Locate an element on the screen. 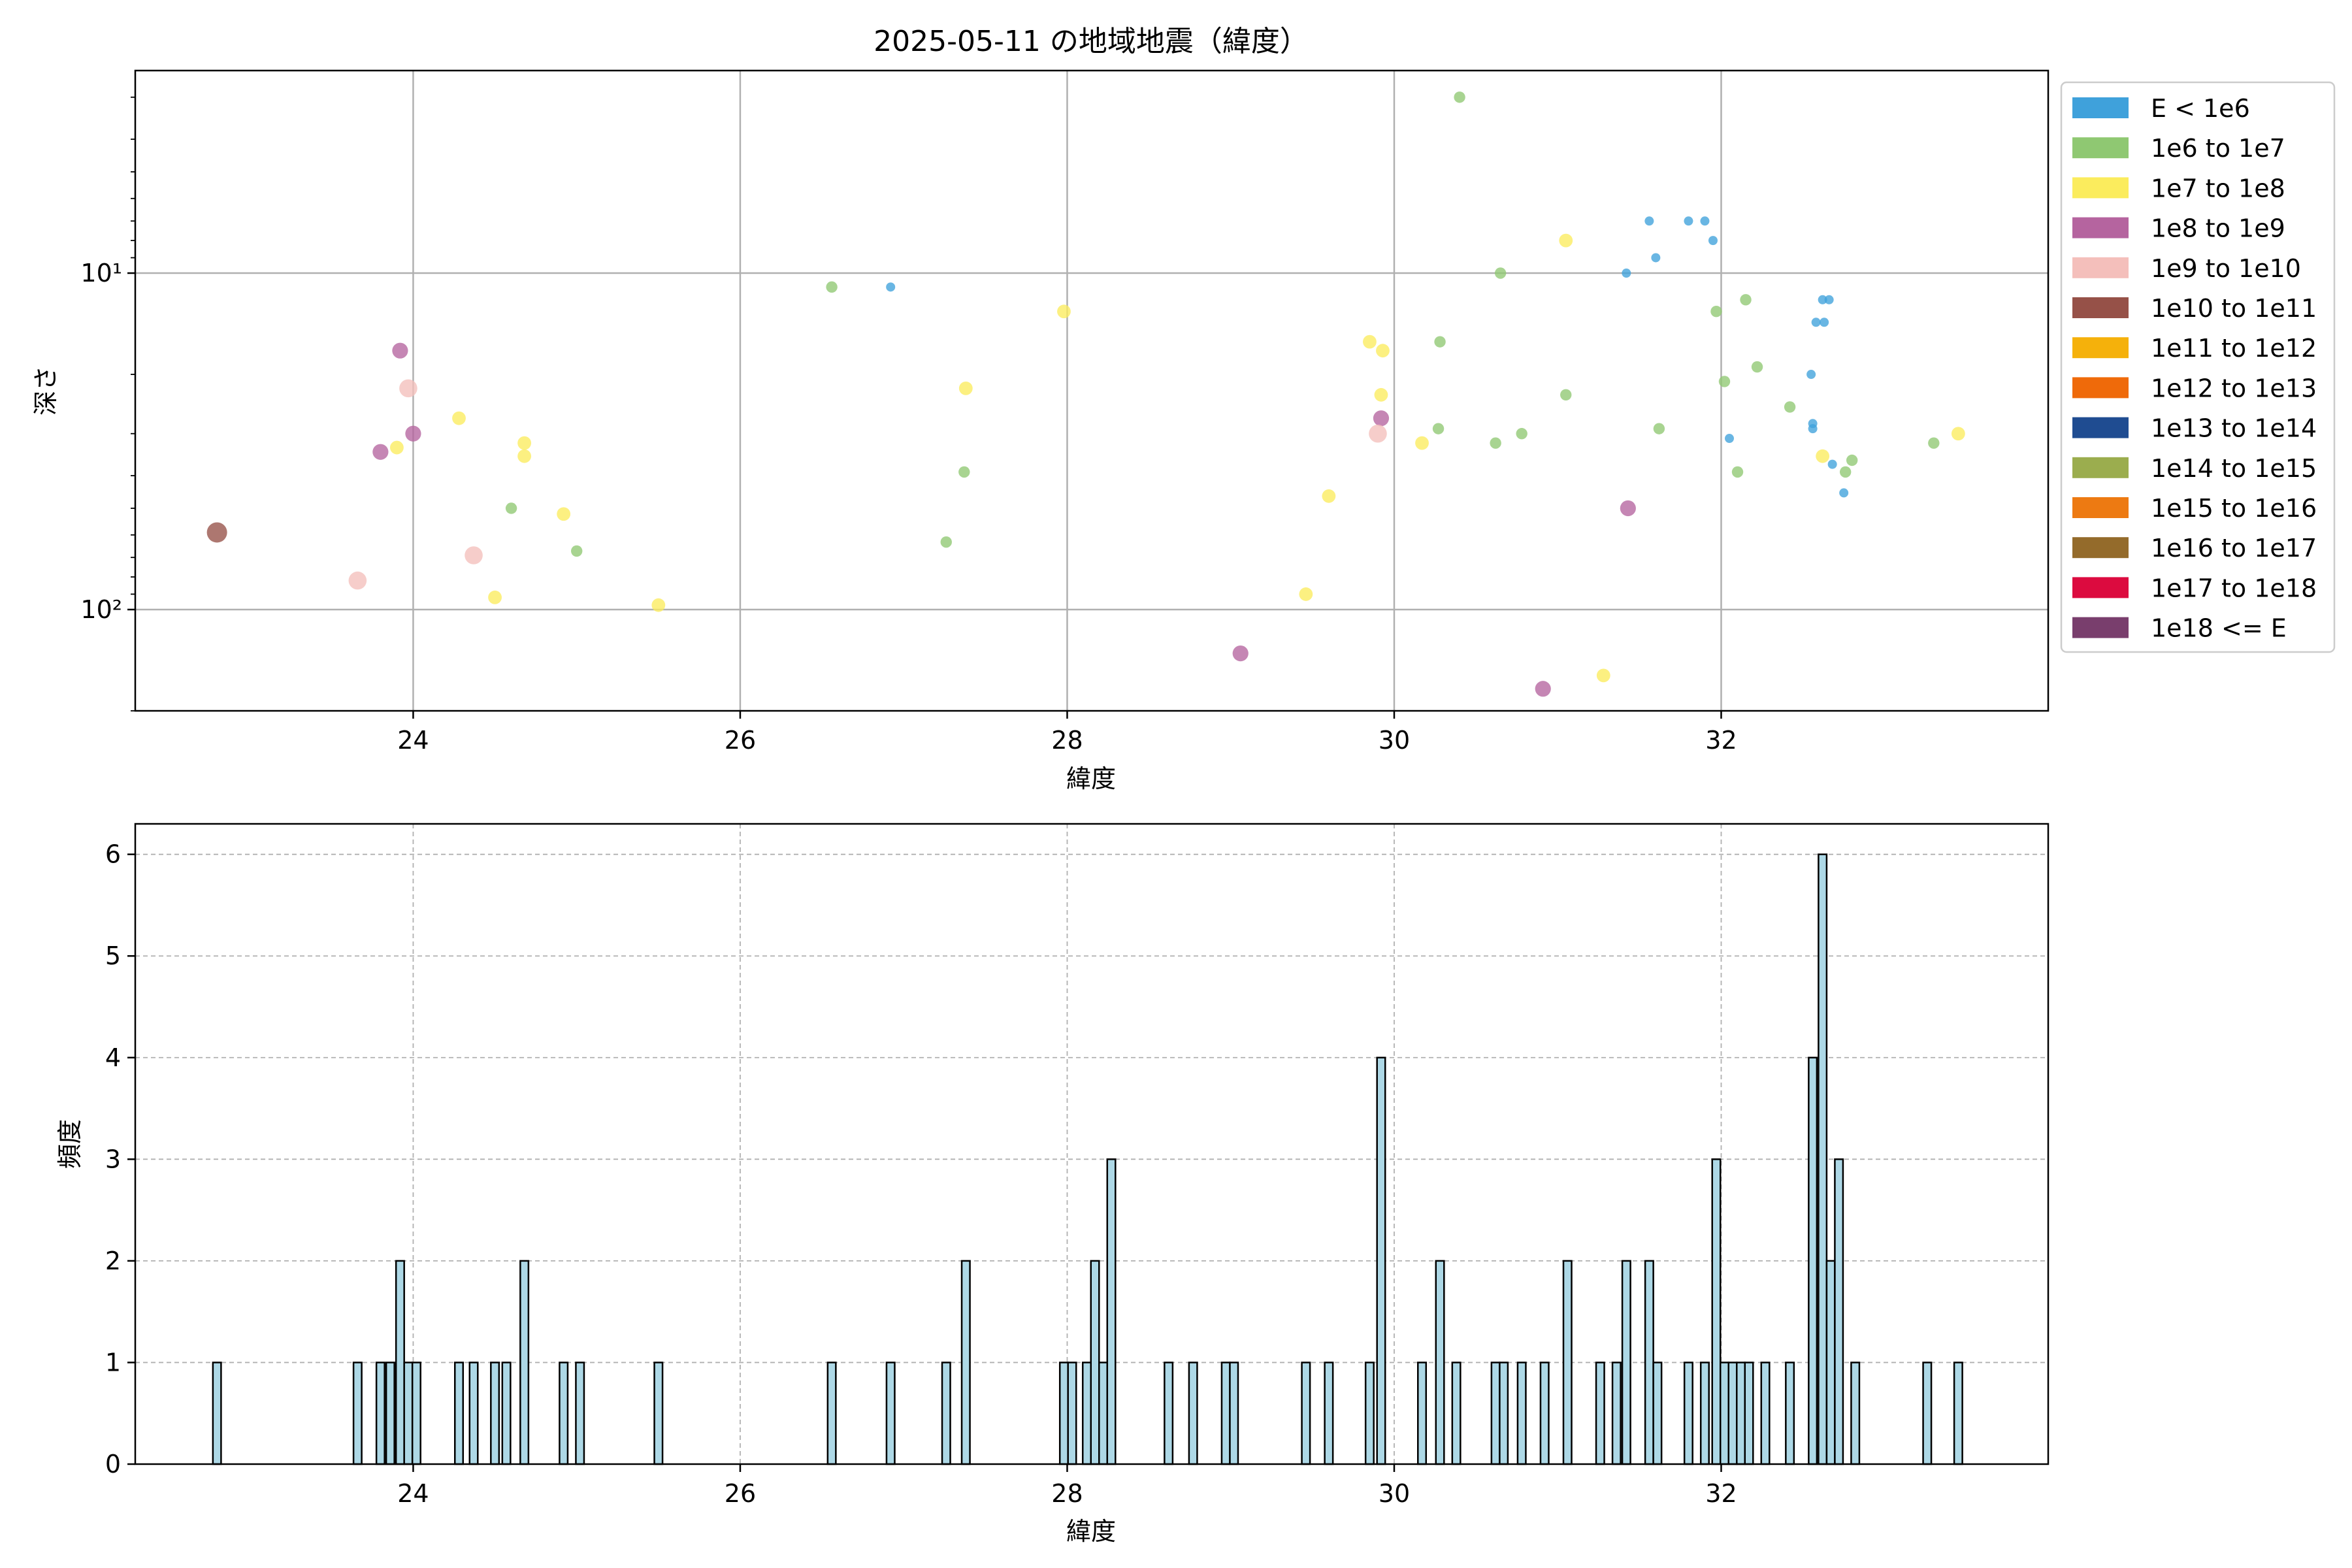 This screenshot has width=2352, height=1568. histogram-y-tick-label: 2 is located at coordinates (113, 1261).